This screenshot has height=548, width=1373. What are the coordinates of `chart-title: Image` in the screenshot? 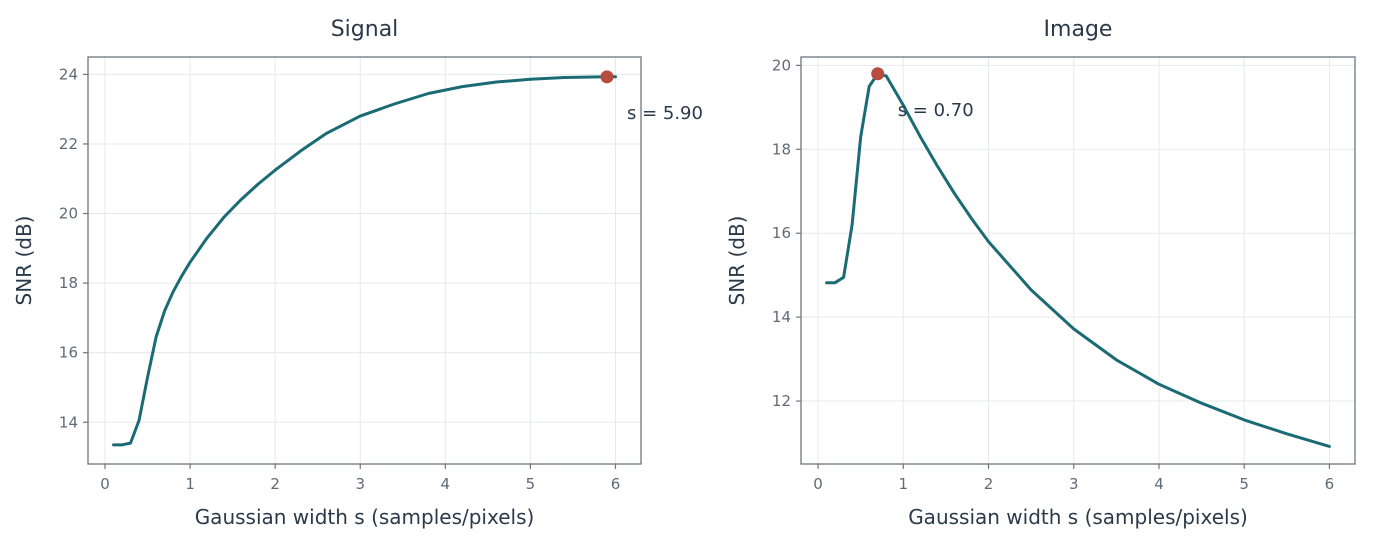 It's located at (1078, 29).